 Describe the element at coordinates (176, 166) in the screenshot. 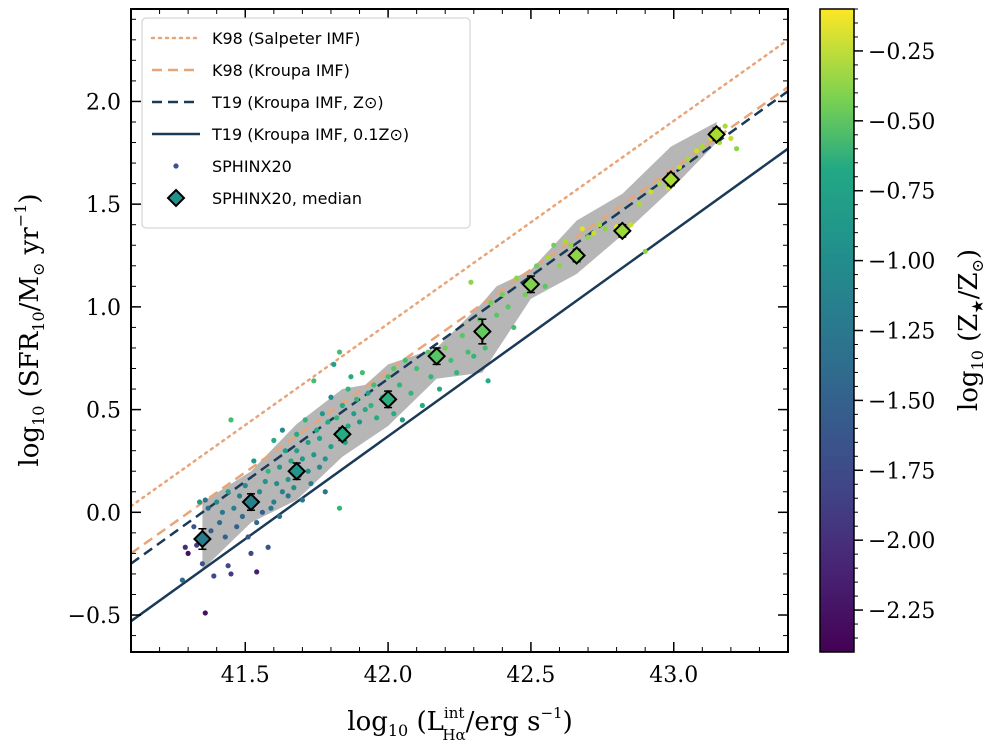

I see `legend-point-swatch` at that location.